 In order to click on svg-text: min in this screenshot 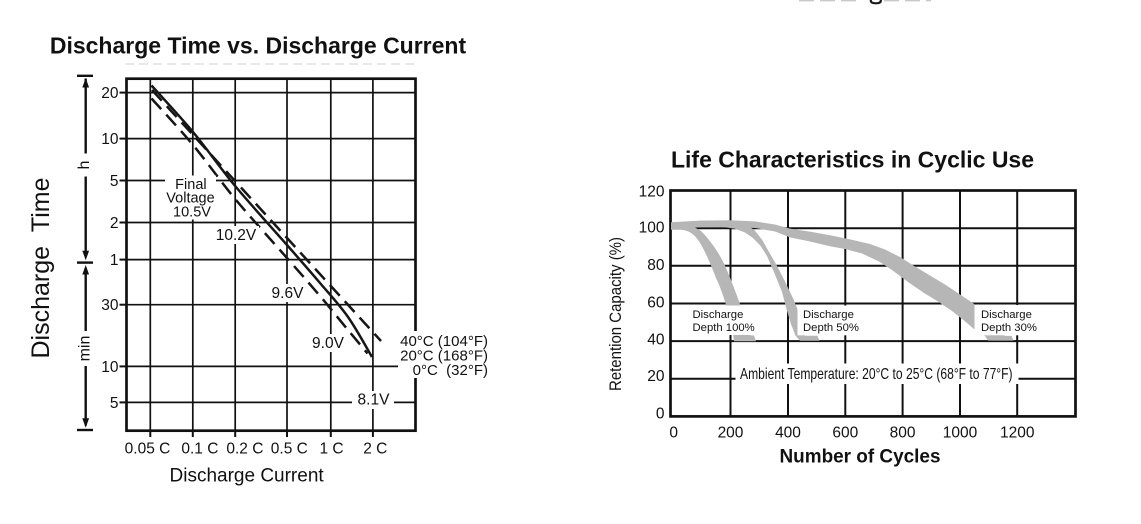, I will do `click(85, 349)`.